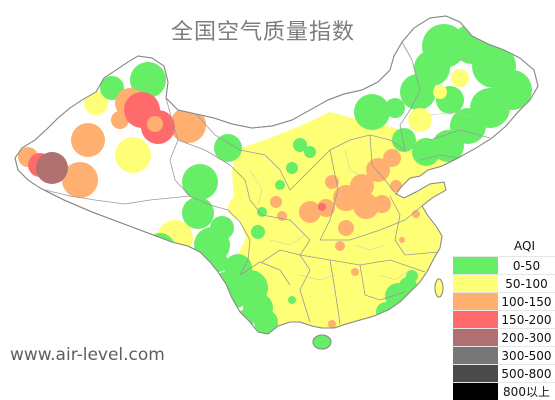 The width and height of the screenshot is (555, 400). I want to click on legend-label: 0-50, so click(526, 265).